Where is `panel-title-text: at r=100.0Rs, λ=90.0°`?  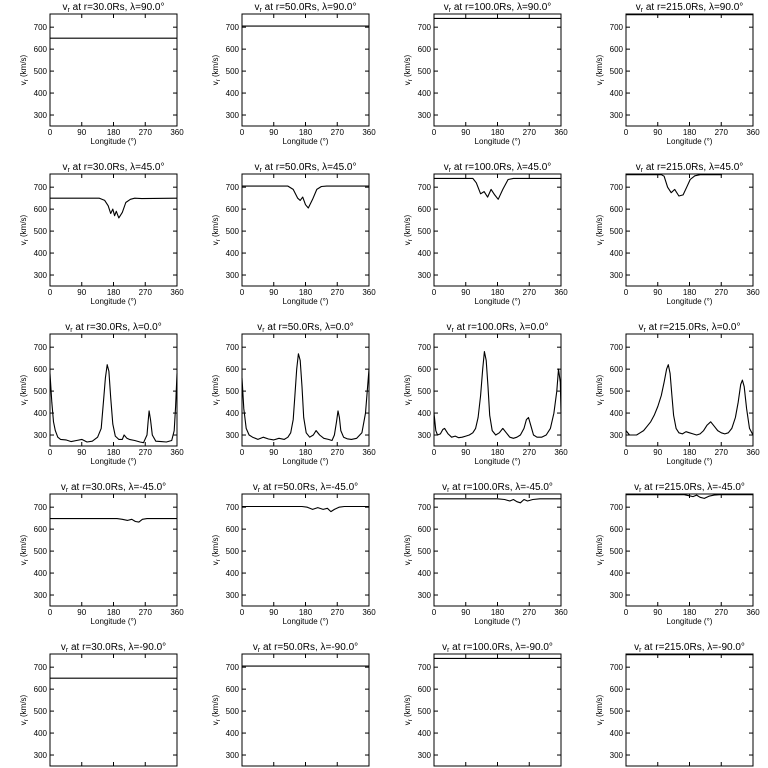 panel-title-text: at r=100.0Rs, λ=90.0° is located at coordinates (501, 7).